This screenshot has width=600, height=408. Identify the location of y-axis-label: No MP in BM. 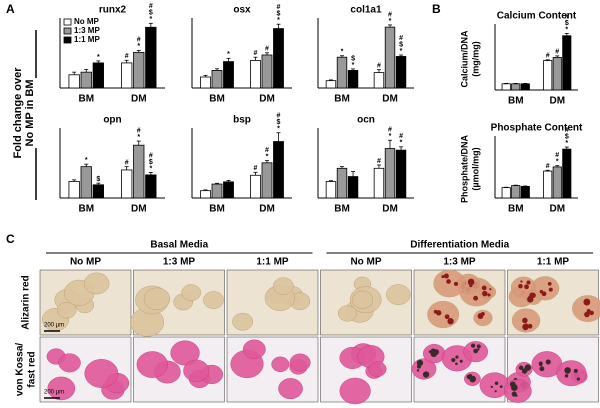
(30, 112).